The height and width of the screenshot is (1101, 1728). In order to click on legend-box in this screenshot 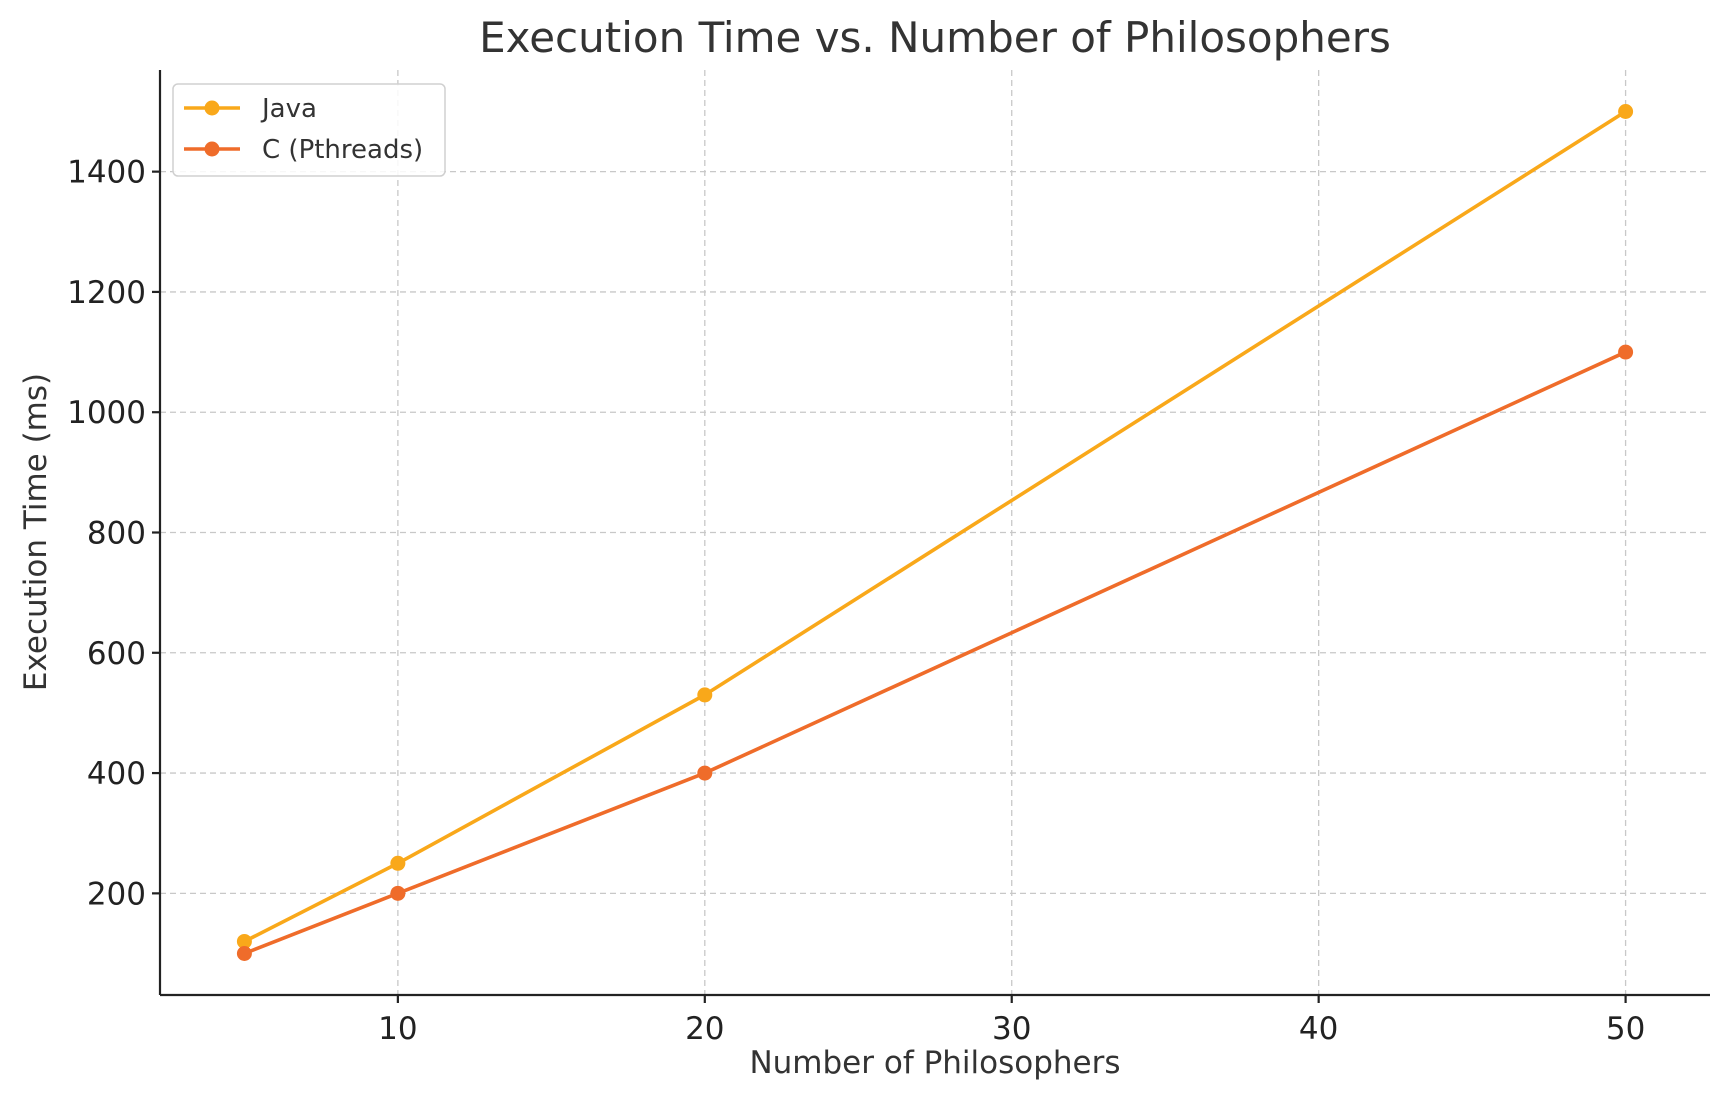, I will do `click(309, 130)`.